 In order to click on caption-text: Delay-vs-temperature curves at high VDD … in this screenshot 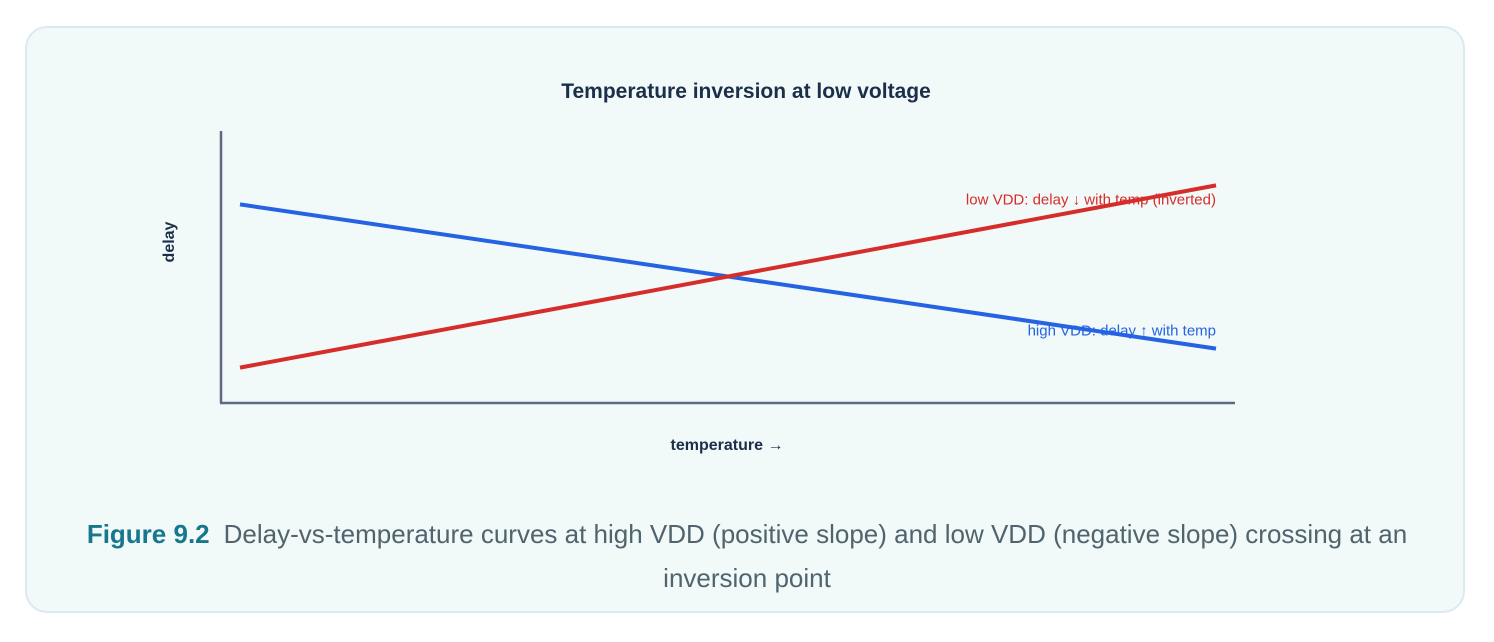, I will do `click(815, 556)`.